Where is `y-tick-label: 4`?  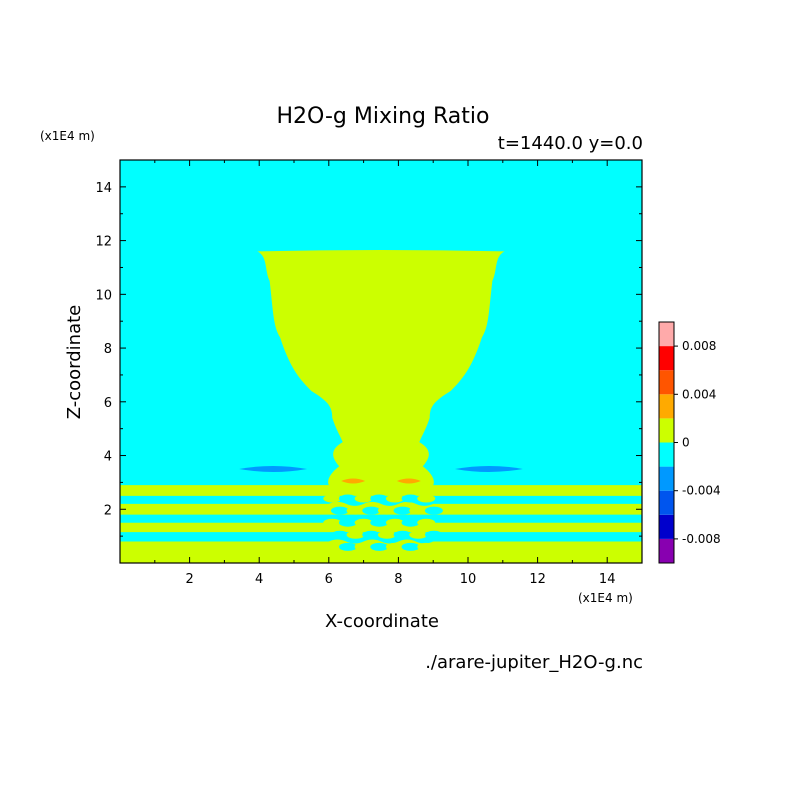 y-tick-label: 4 is located at coordinates (108, 457).